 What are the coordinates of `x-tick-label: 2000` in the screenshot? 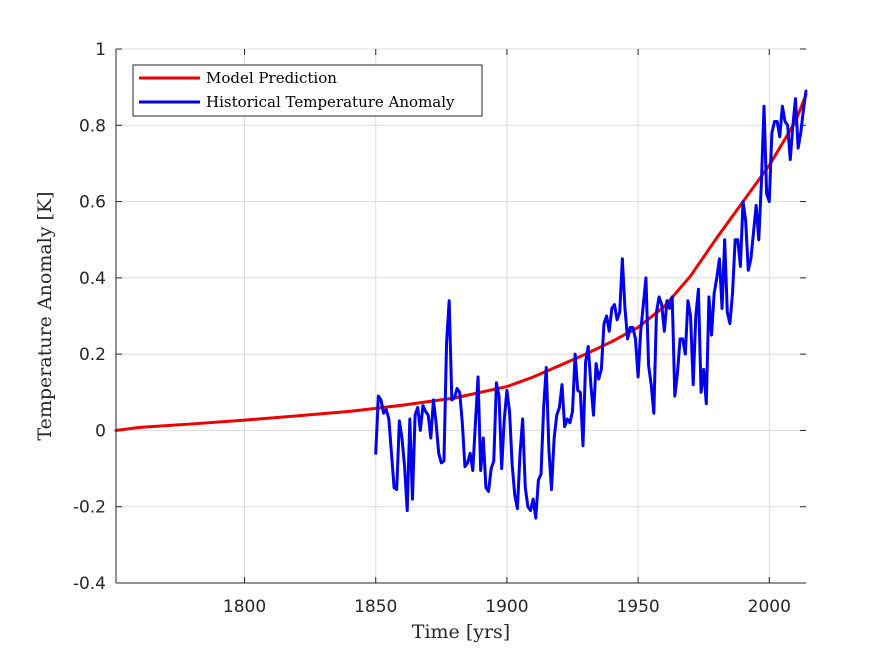 It's located at (769, 607).